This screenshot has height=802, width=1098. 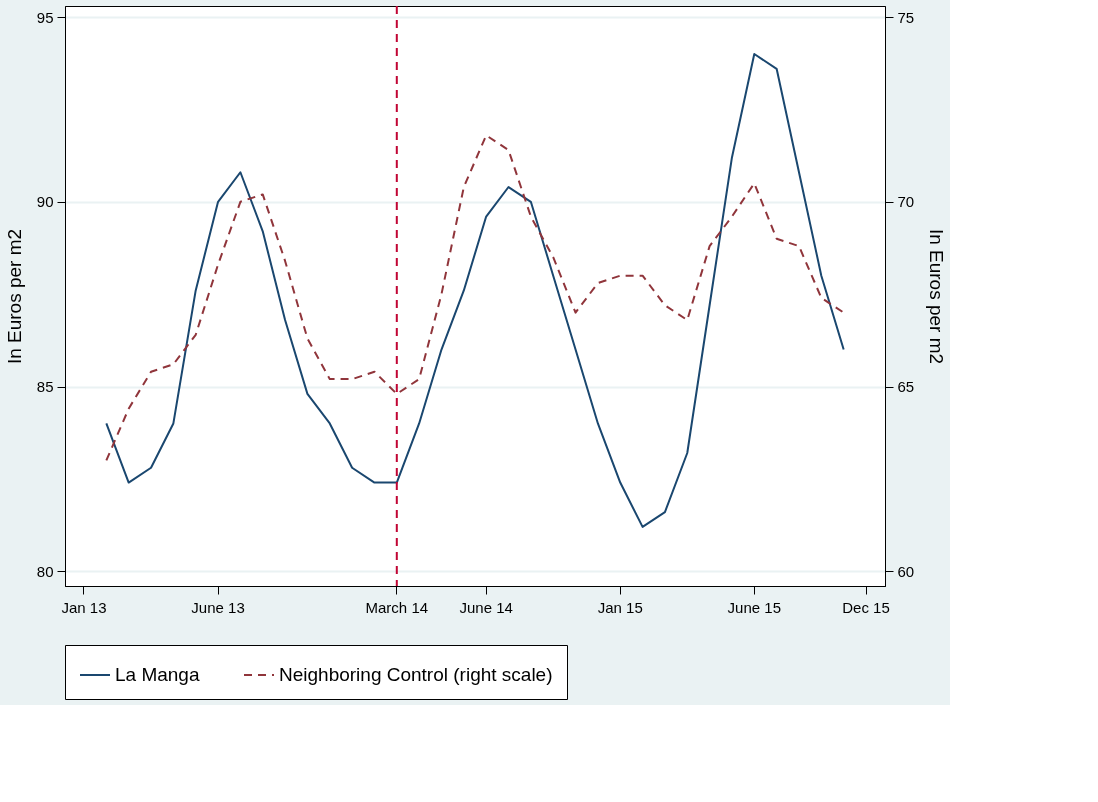 I want to click on y2-tick-label: 70, so click(x=906, y=202).